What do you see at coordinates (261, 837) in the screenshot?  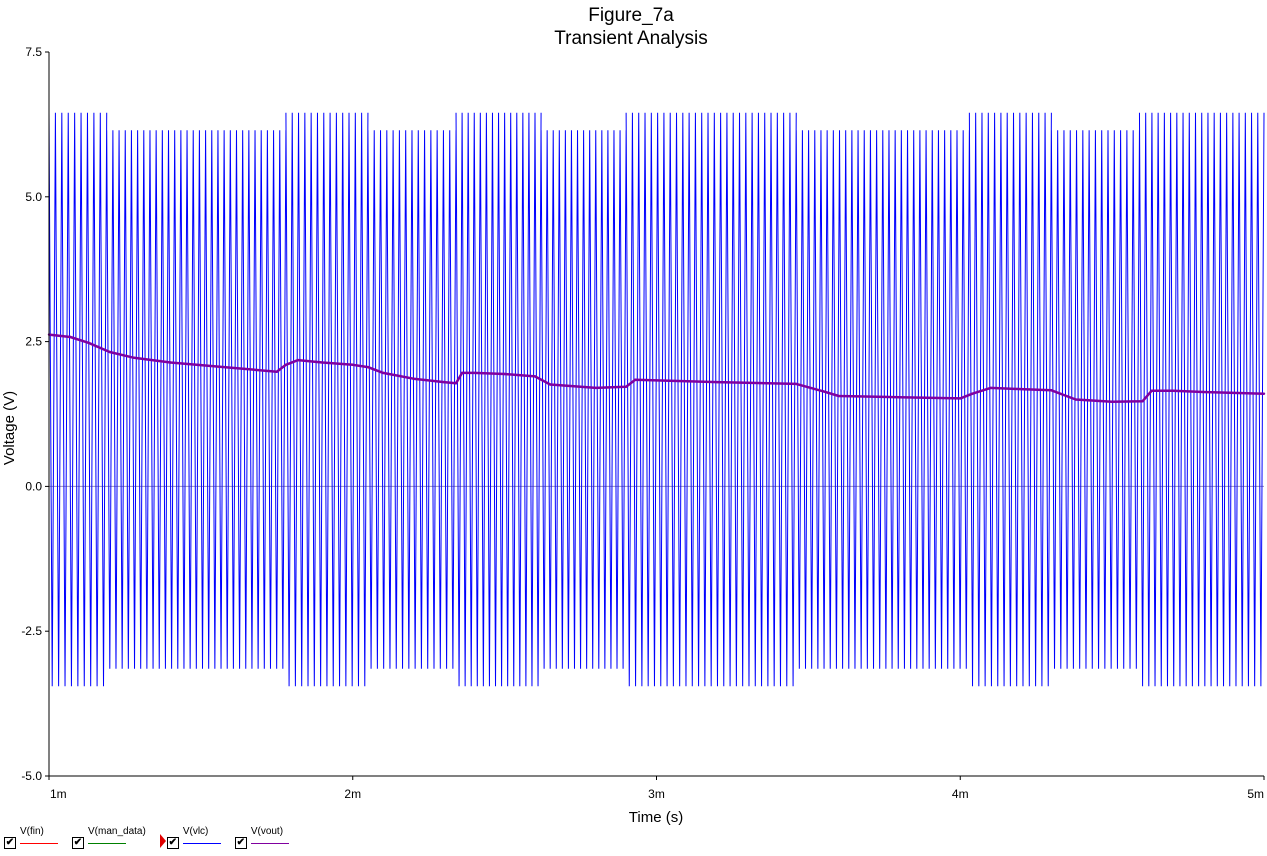 I see `legend-item-vout: ✔ V(vout)` at bounding box center [261, 837].